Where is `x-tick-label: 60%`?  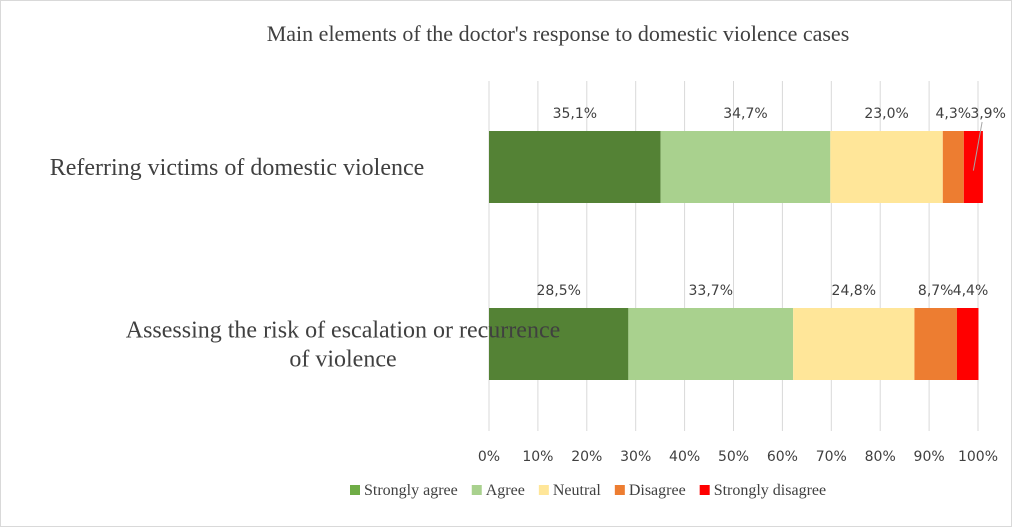
x-tick-label: 60% is located at coordinates (782, 457).